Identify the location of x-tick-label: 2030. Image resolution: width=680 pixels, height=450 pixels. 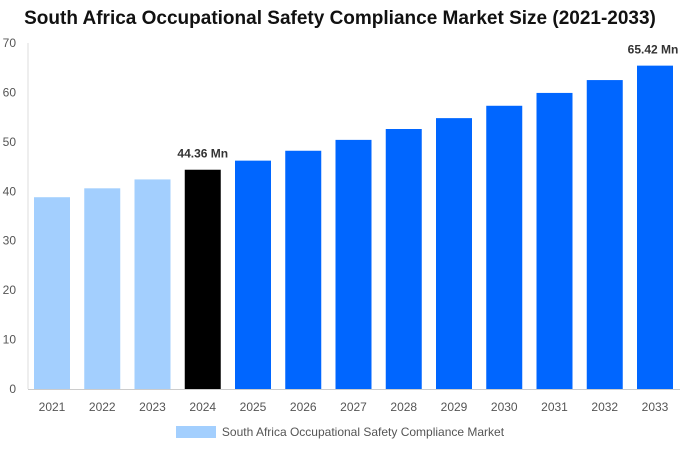
(504, 407).